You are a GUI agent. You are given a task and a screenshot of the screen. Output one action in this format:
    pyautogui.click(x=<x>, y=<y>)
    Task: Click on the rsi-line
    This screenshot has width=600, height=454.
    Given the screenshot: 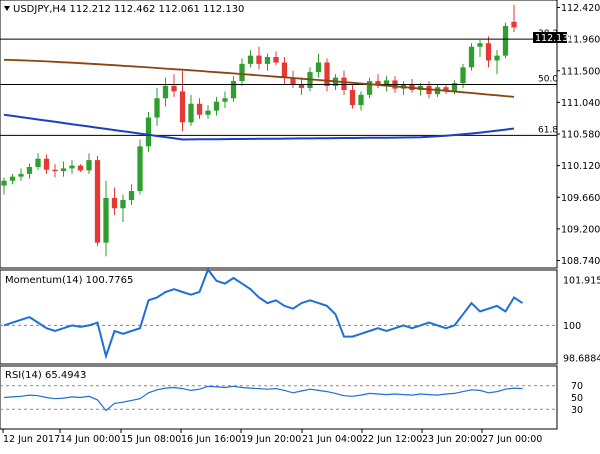 What is the action you would take?
    pyautogui.click(x=263, y=398)
    